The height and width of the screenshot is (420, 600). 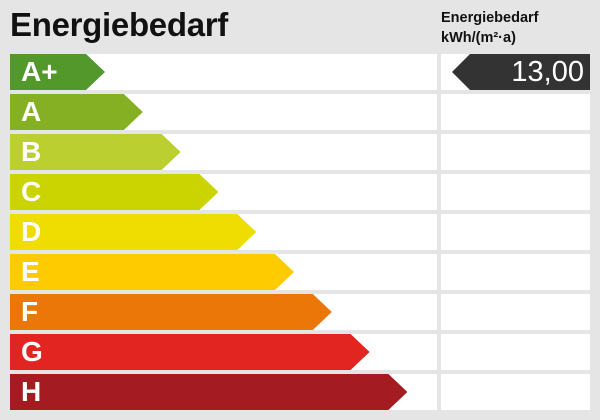 I want to click on class-row: G, so click(x=223, y=352).